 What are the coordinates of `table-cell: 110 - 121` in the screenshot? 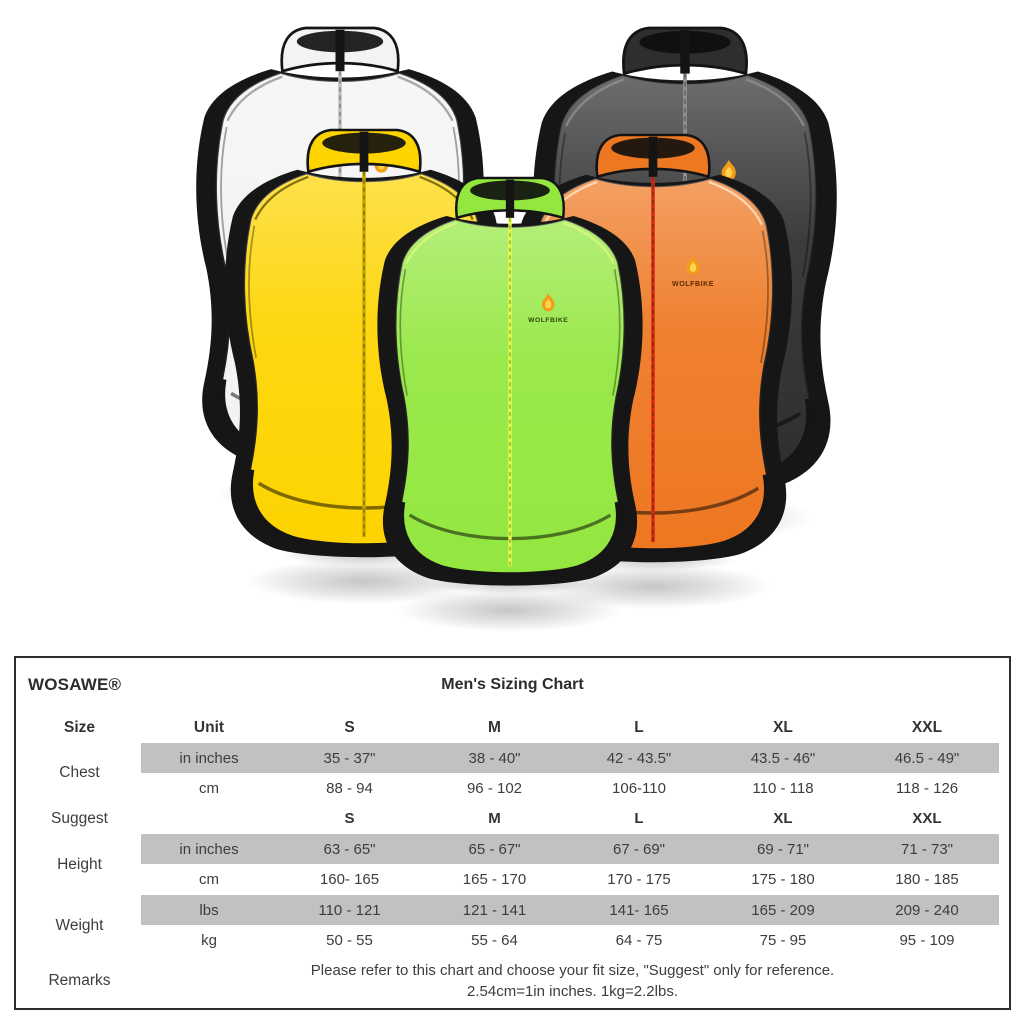 It's located at (349, 910).